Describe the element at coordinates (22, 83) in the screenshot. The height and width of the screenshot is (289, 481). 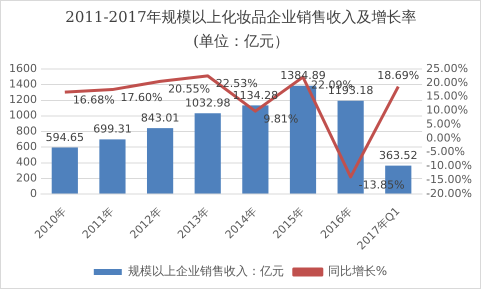
I see `y-tick-label: 1400` at that location.